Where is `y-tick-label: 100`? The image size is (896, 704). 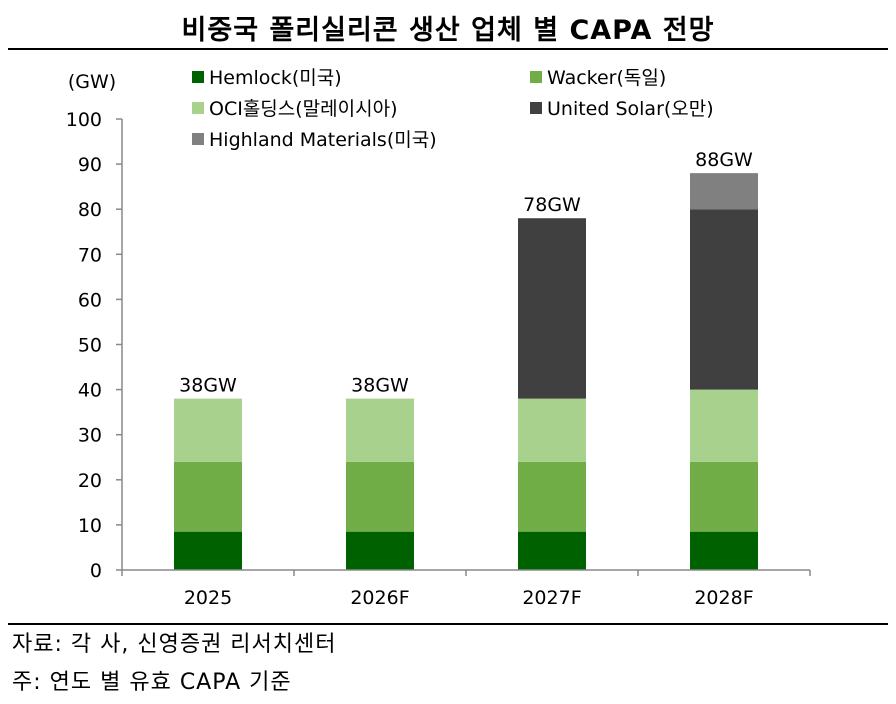 y-tick-label: 100 is located at coordinates (84, 120).